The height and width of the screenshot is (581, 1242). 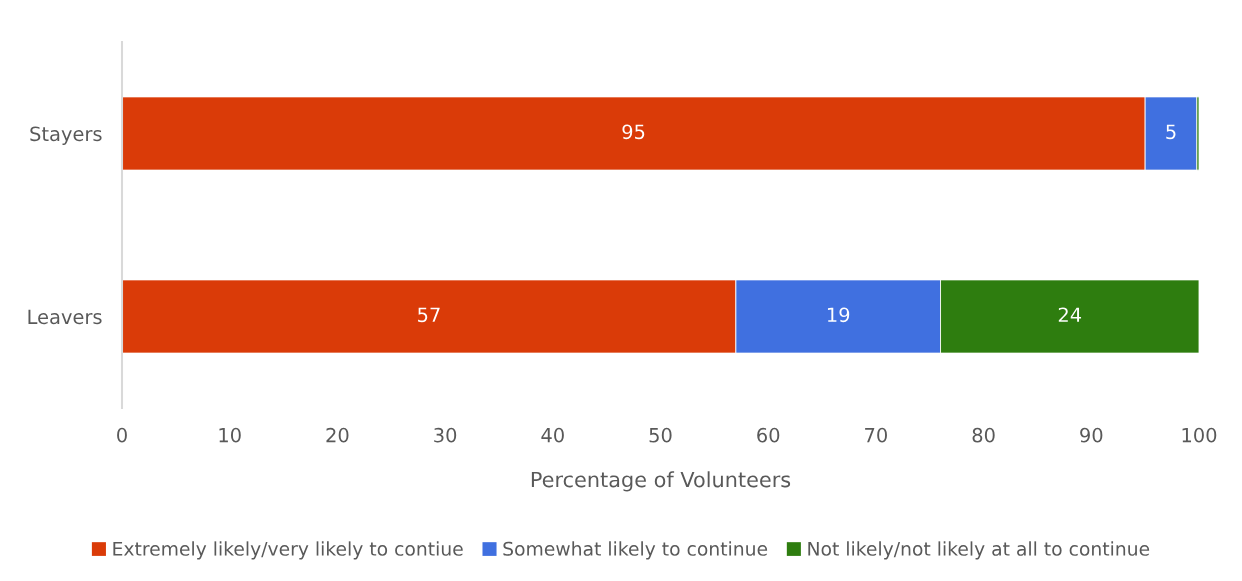 What do you see at coordinates (983, 435) in the screenshot?
I see `x-tick-label: 80` at bounding box center [983, 435].